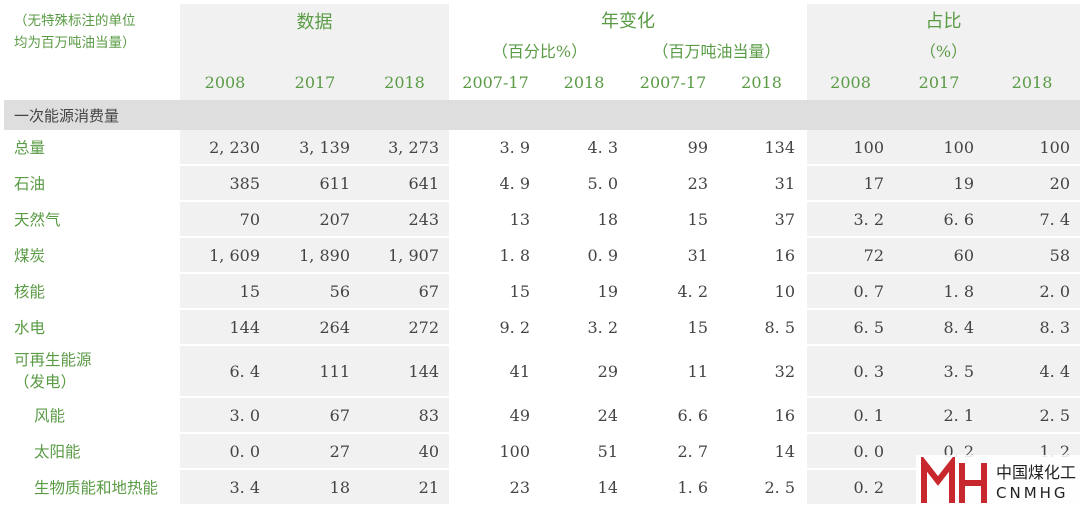 The width and height of the screenshot is (1080, 508). Describe the element at coordinates (762, 327) in the screenshot. I see `table-cell: 8. 5` at that location.